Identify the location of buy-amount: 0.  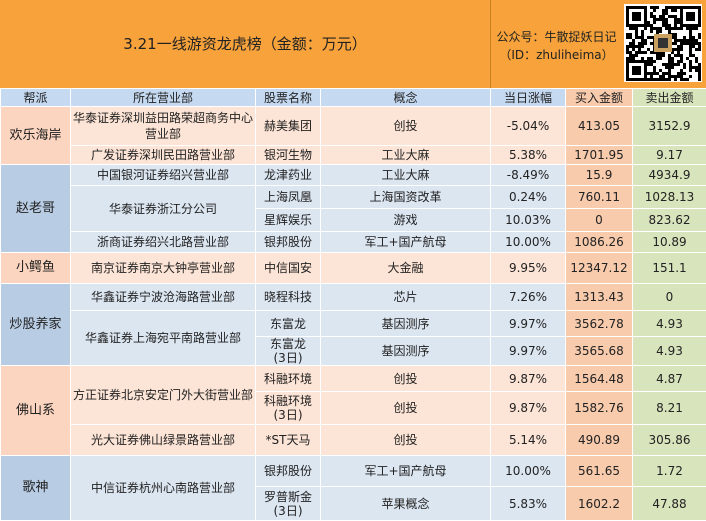
(599, 220).